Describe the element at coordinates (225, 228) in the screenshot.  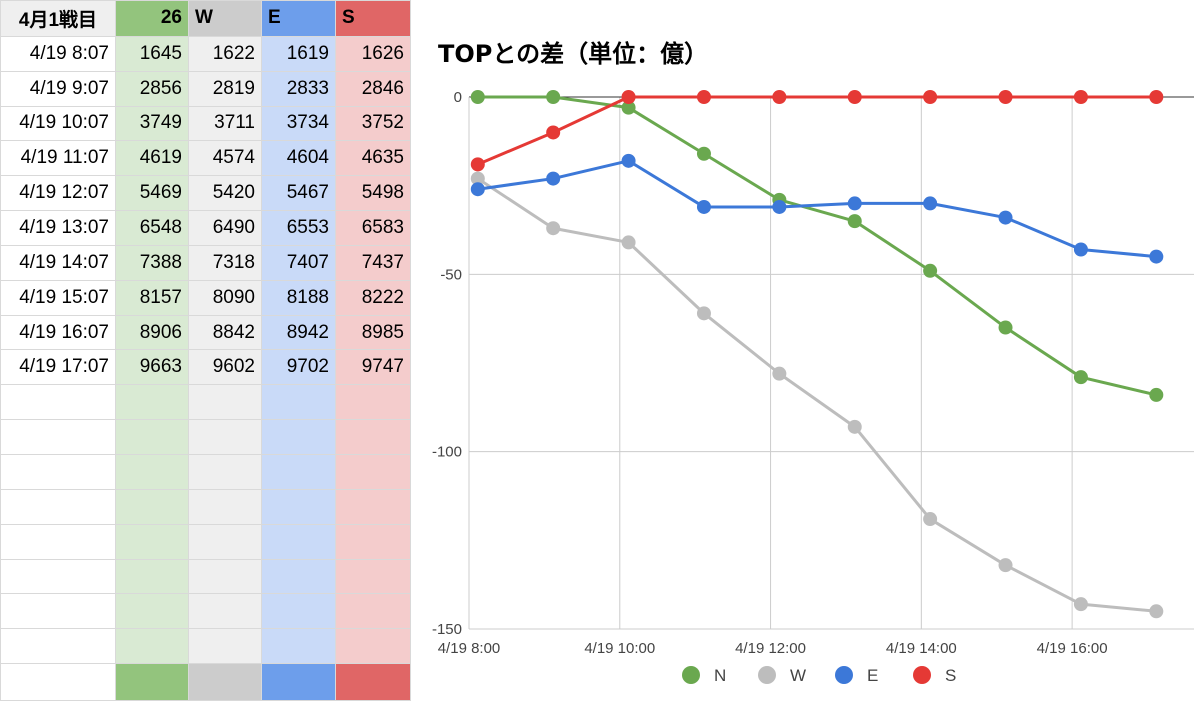
I see `cell-w: 6490` at that location.